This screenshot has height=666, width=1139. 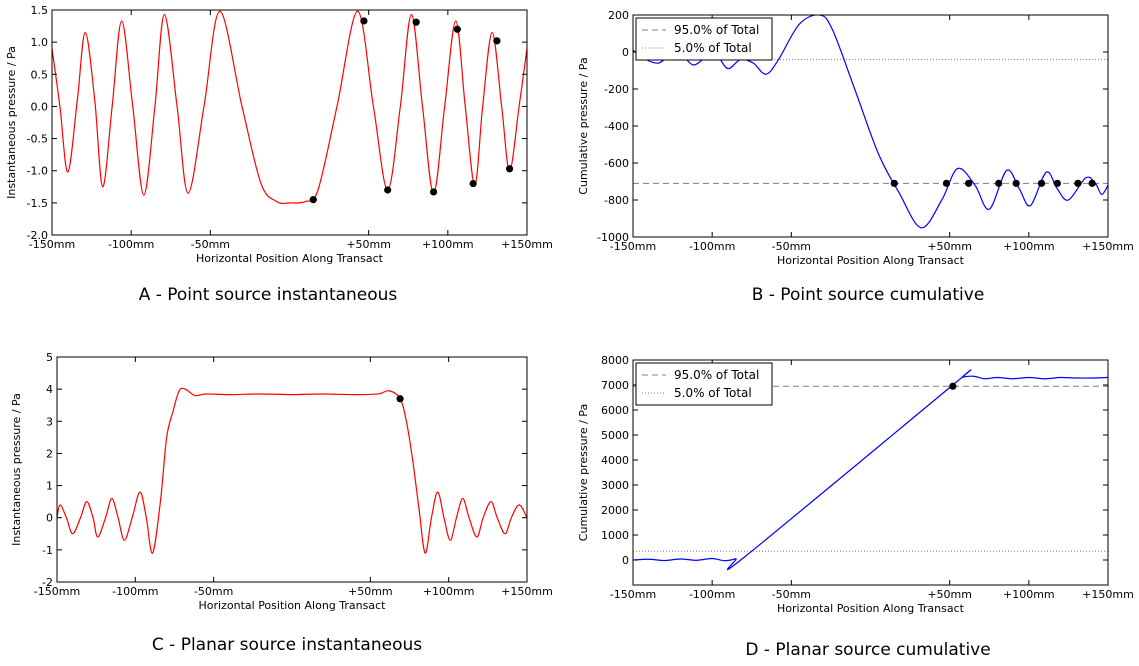 I want to click on caption: B - Point source cumulative, so click(x=868, y=295).